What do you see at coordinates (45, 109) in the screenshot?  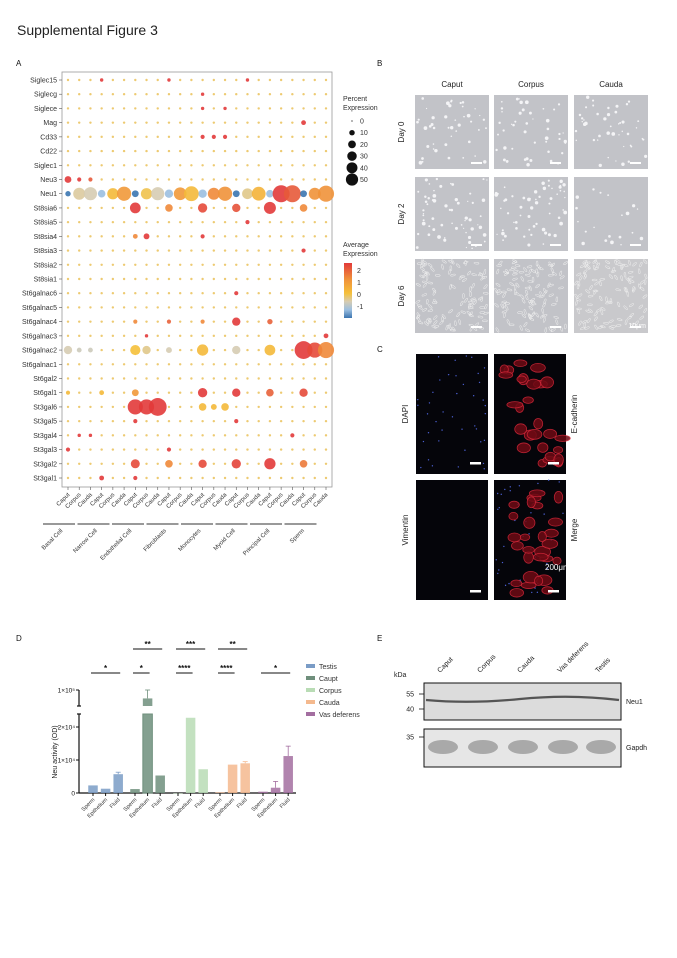 I see `gene-label: Siglece` at bounding box center [45, 109].